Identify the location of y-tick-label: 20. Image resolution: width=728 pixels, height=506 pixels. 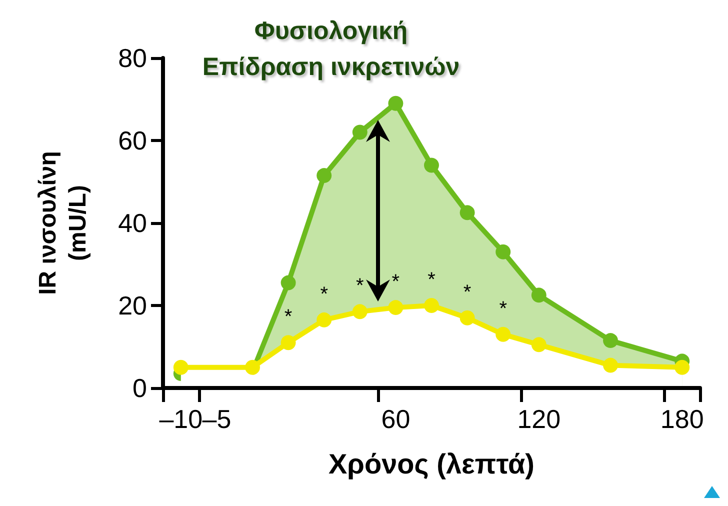
(132, 305).